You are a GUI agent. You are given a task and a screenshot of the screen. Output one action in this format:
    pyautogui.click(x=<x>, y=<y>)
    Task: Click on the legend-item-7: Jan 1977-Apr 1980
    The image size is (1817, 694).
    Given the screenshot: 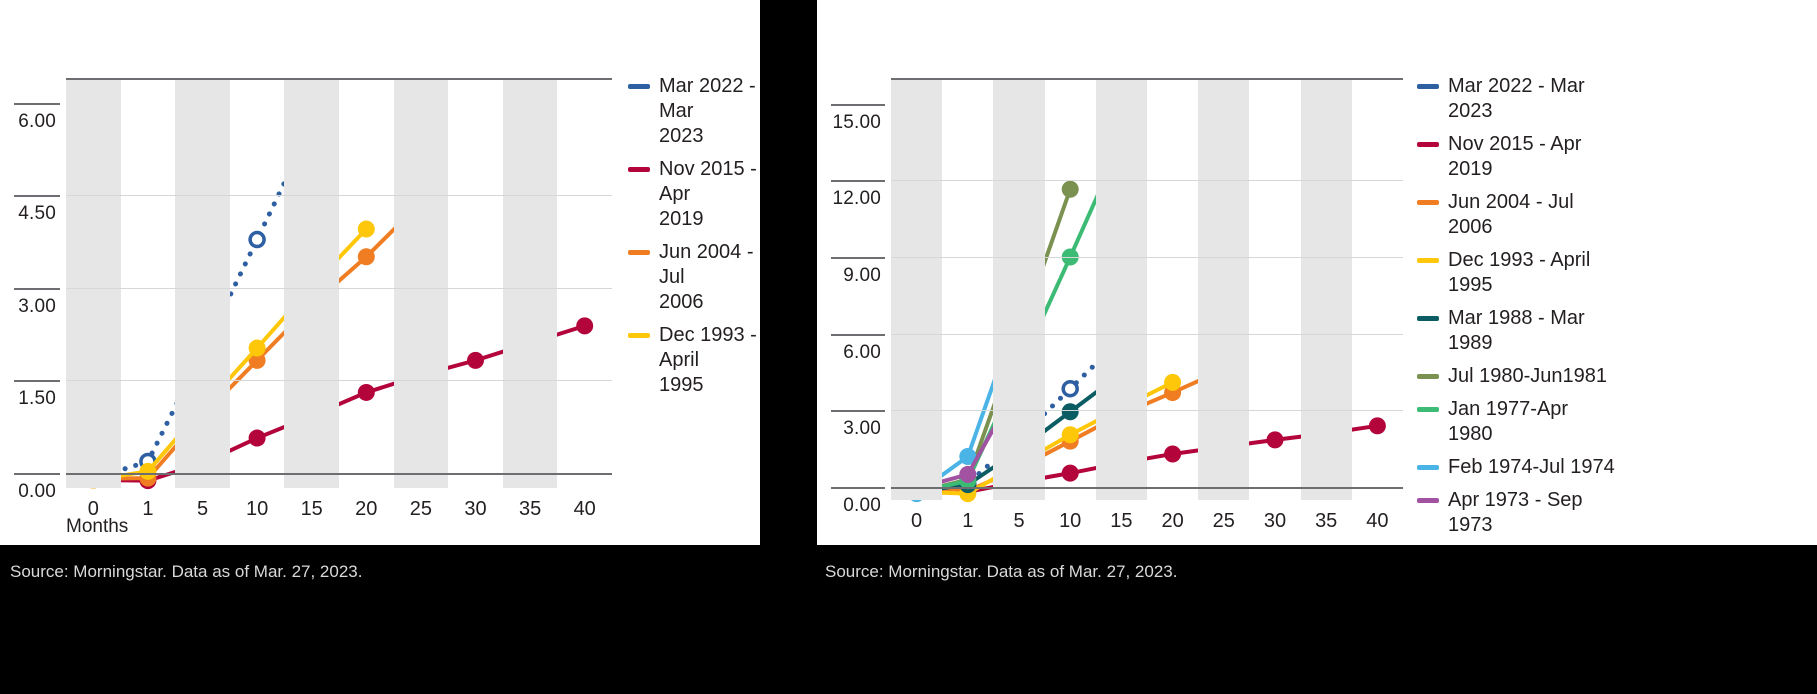 What is the action you would take?
    pyautogui.click(x=1517, y=422)
    